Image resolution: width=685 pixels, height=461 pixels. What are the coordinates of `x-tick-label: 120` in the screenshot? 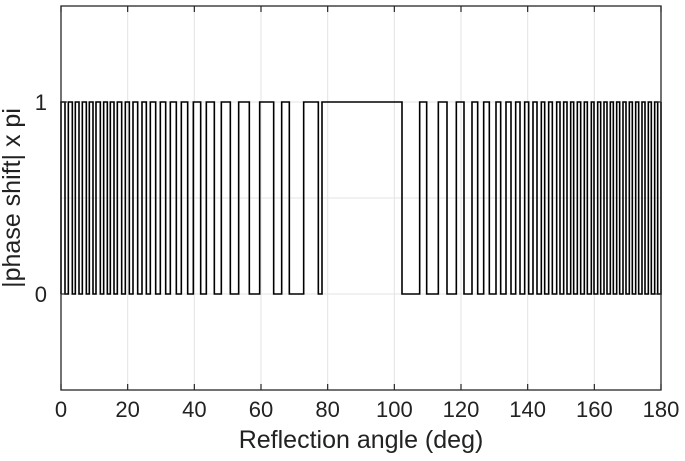 It's located at (461, 409).